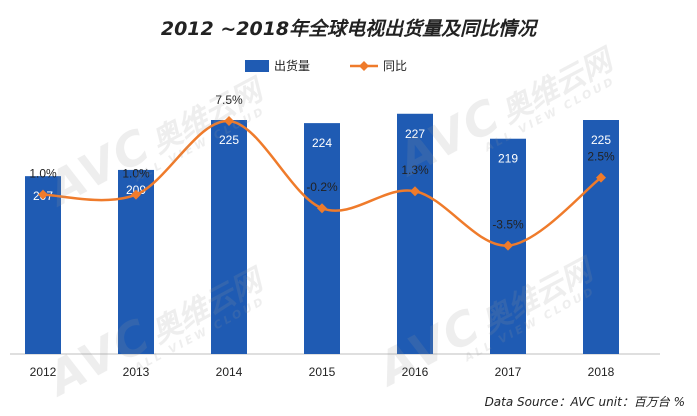  Describe the element at coordinates (322, 372) in the screenshot. I see `x-tick-label: 2015` at that location.